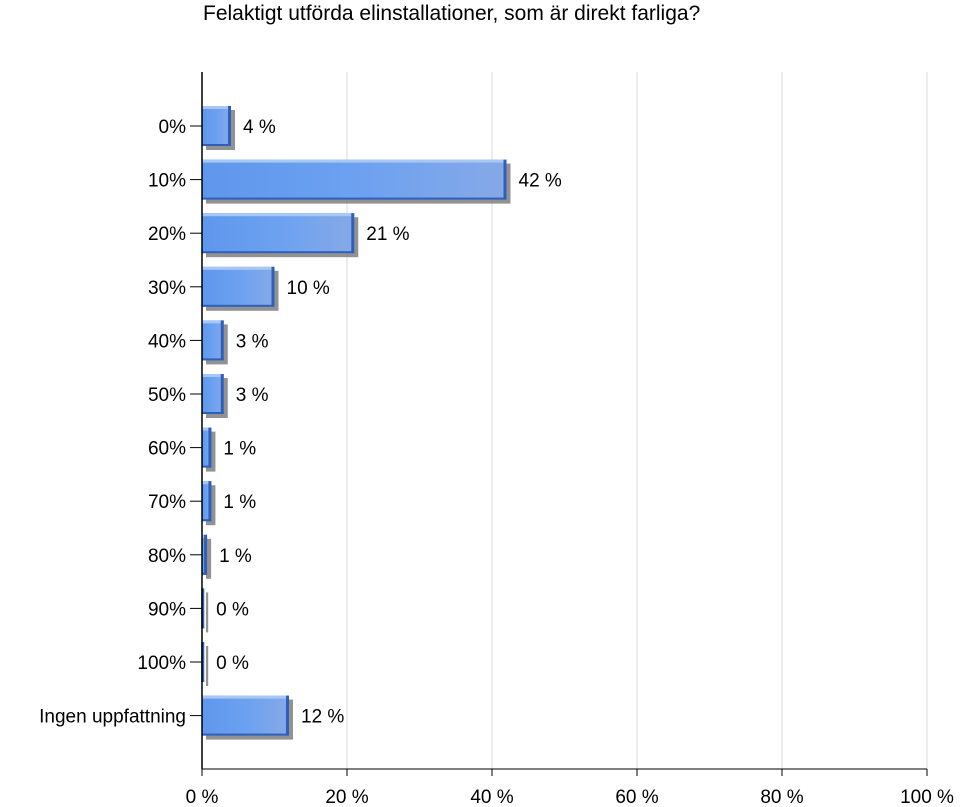  Describe the element at coordinates (173, 127) in the screenshot. I see `category-label: 0%` at that location.